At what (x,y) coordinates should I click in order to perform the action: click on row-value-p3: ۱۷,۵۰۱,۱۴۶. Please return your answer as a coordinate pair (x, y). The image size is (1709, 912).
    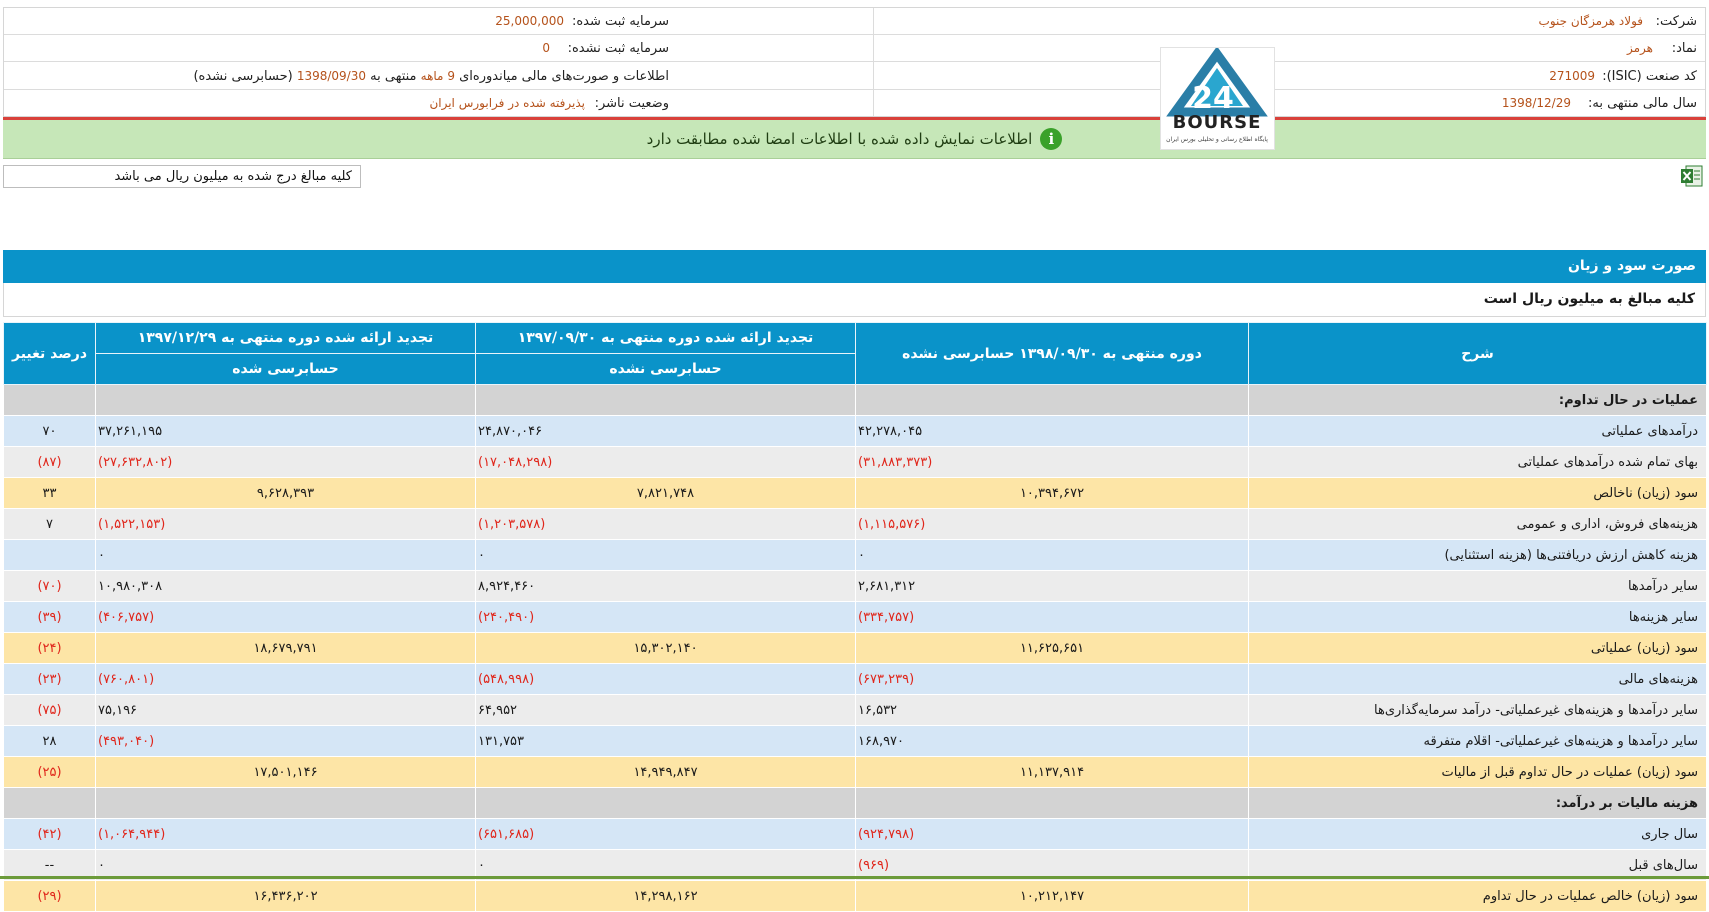
    Looking at the image, I should click on (285, 772).